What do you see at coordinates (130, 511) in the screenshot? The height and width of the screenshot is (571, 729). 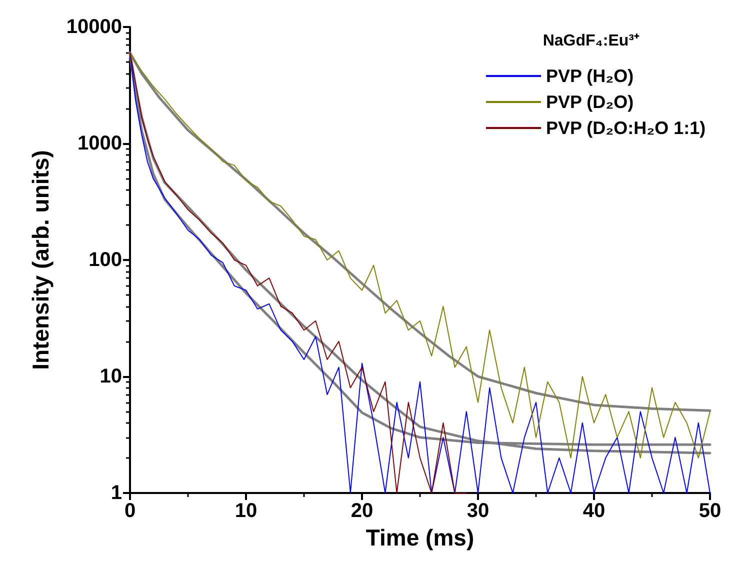 I see `x-tick-label: 0` at bounding box center [130, 511].